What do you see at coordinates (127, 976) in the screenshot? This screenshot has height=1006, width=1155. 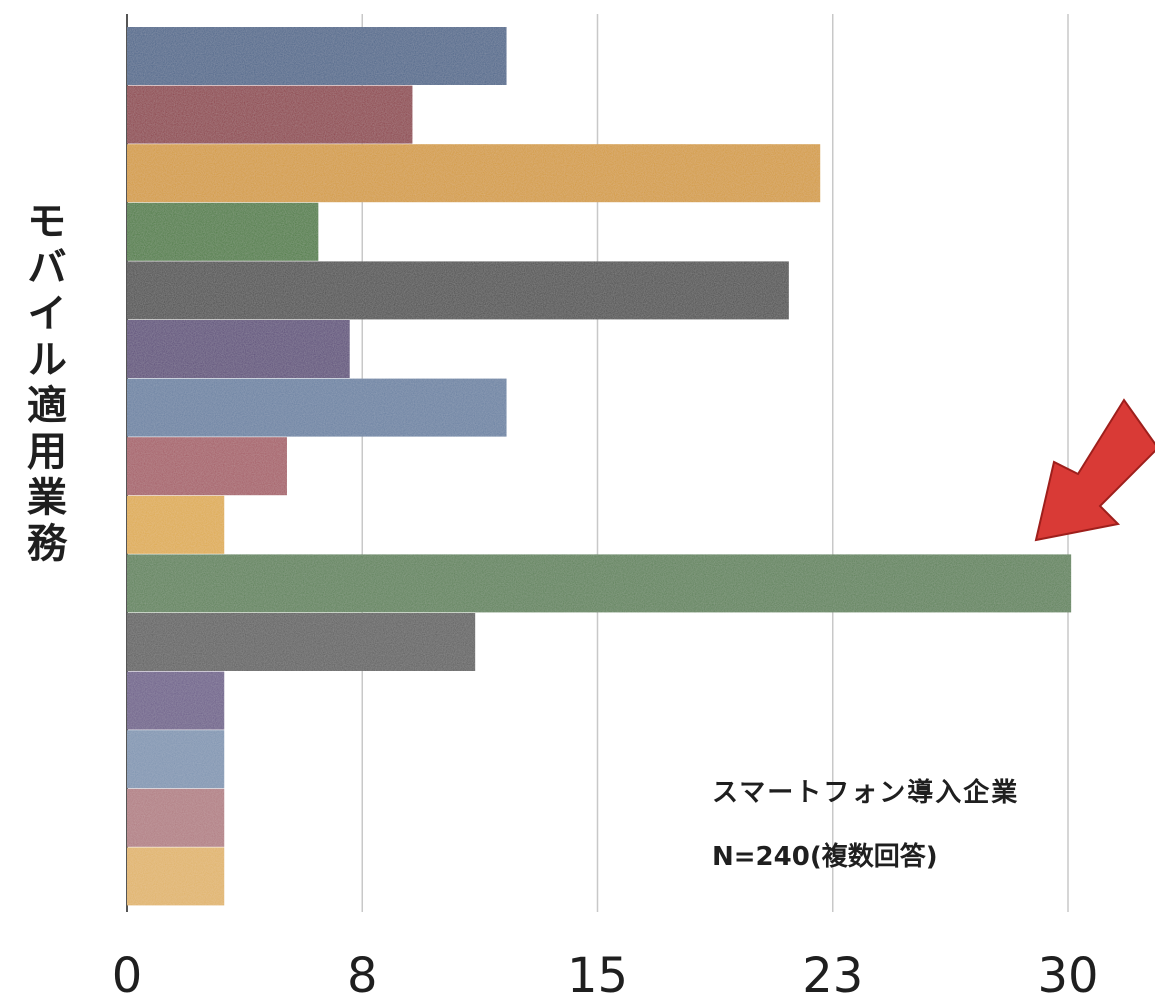 I see `x-tick-label: 0` at bounding box center [127, 976].